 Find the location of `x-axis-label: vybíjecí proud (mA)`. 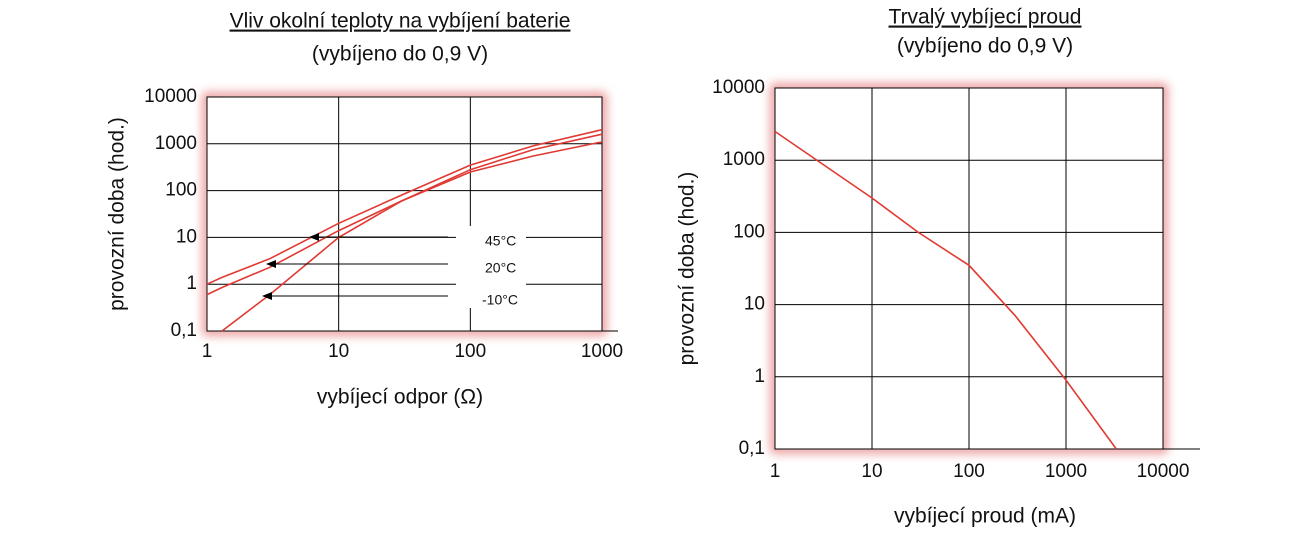

x-axis-label: vybíjecí proud (mA) is located at coordinates (985, 516).